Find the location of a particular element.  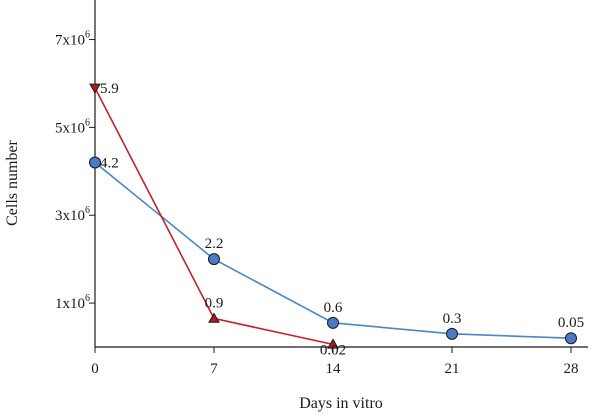

x-tick-label: 28 is located at coordinates (571, 369).